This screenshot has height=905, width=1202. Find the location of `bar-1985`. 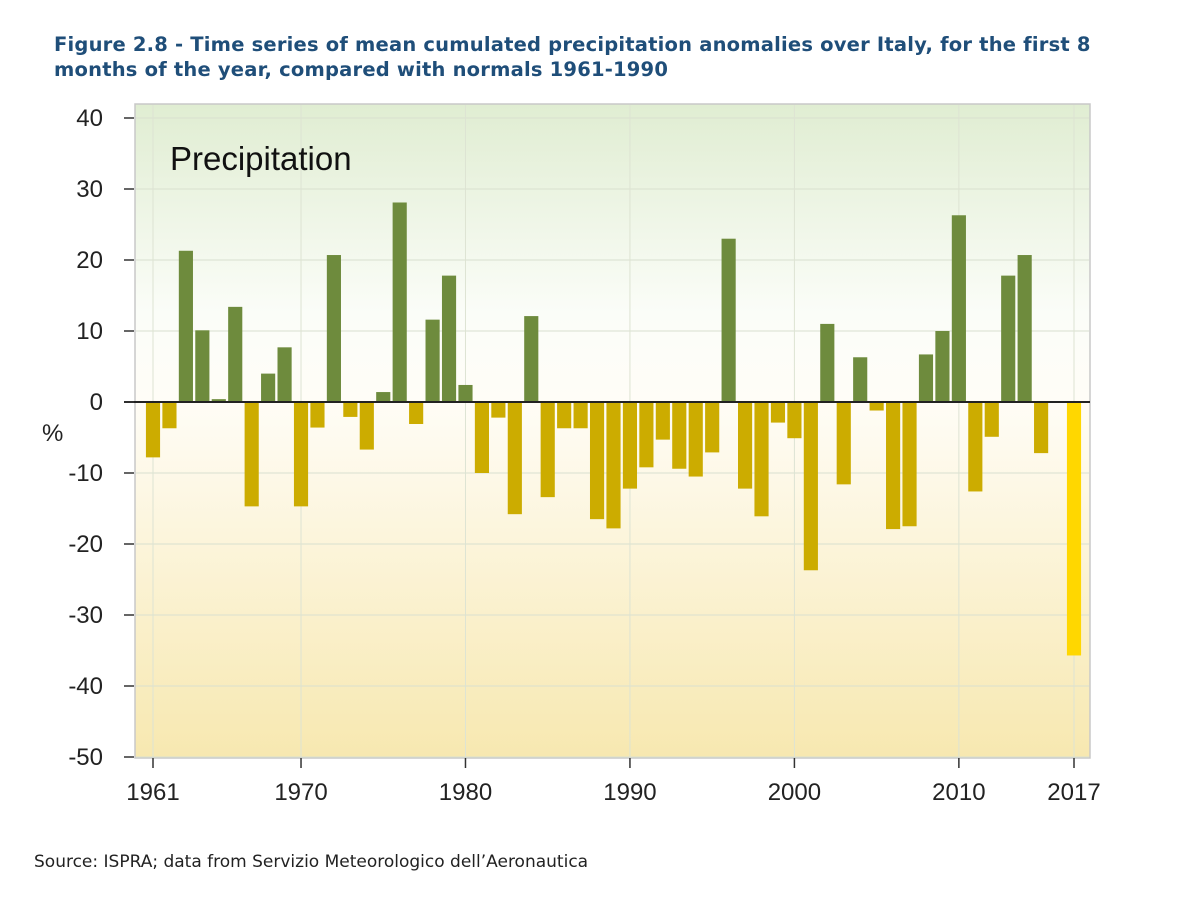

bar-1985 is located at coordinates (547, 450).